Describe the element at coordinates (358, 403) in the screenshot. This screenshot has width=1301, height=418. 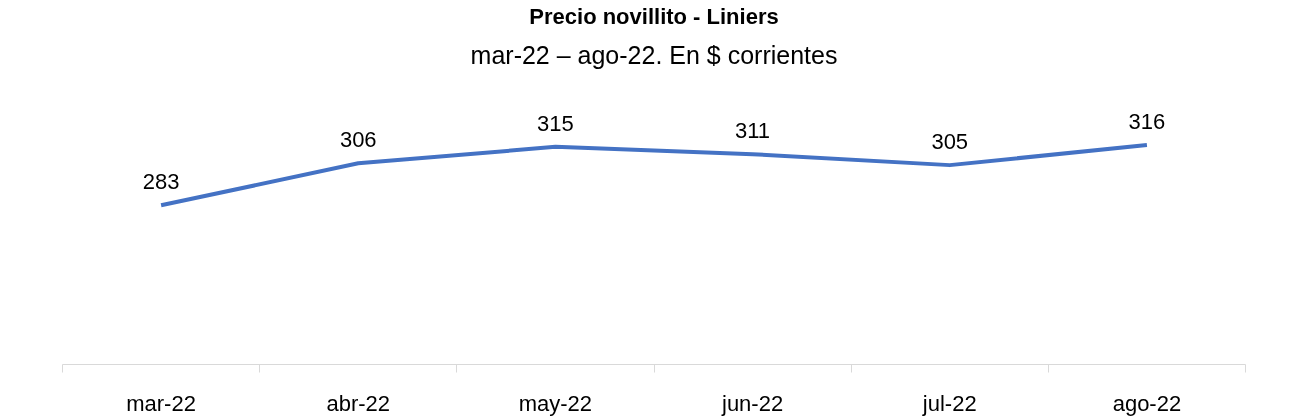
I see `x-tick-label: abr-22` at that location.